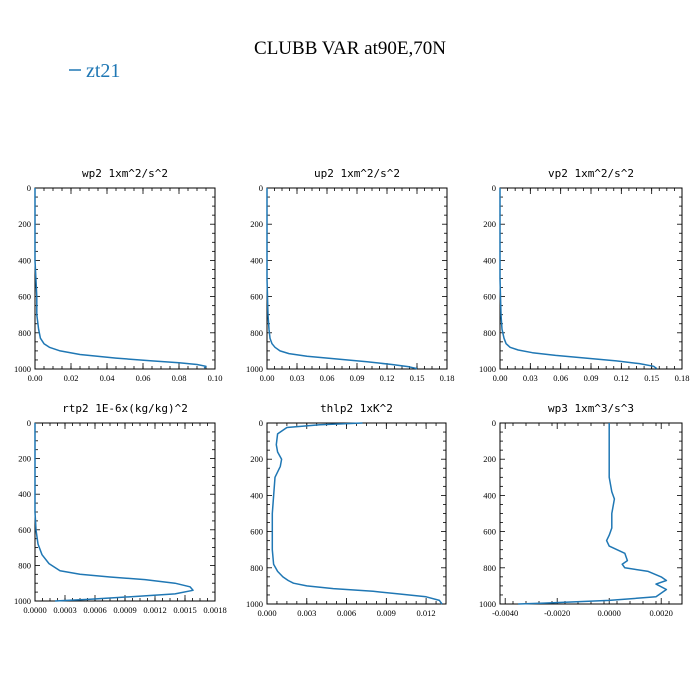  Describe the element at coordinates (356, 408) in the screenshot. I see `subplot-title: thlp2 1xK^2` at that location.